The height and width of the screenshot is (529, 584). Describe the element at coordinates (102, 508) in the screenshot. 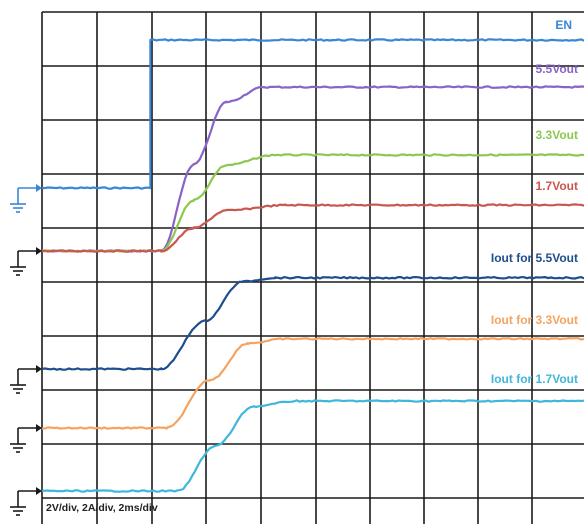

I see `scale-label: 2V/div, 2A/div, 2ms/div` at that location.